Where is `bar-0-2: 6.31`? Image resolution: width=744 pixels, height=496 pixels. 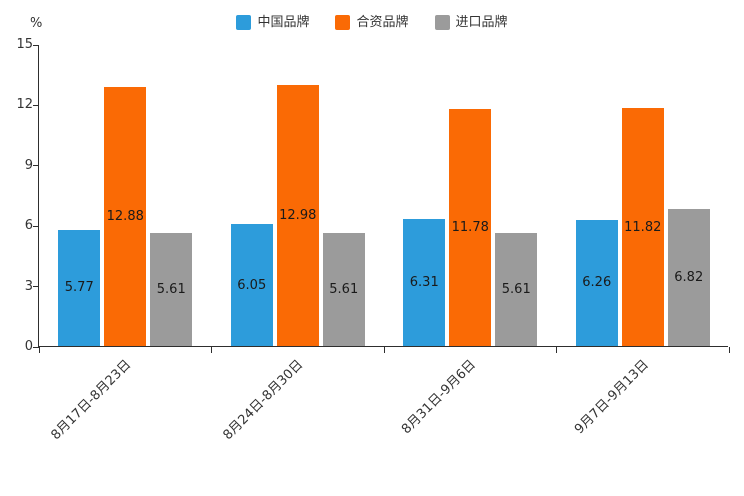 bar-0-2: 6.31 is located at coordinates (424, 282).